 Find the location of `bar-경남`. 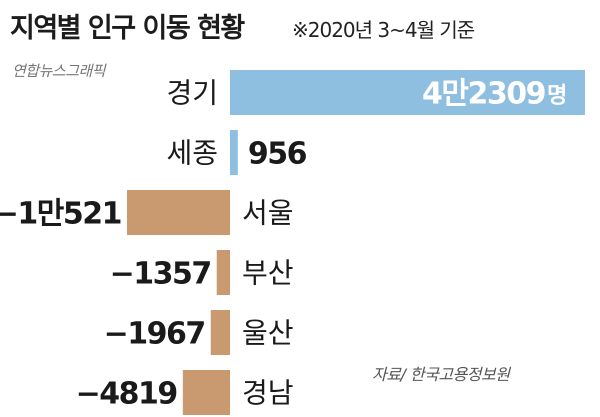

bar-경남 is located at coordinates (206, 392).